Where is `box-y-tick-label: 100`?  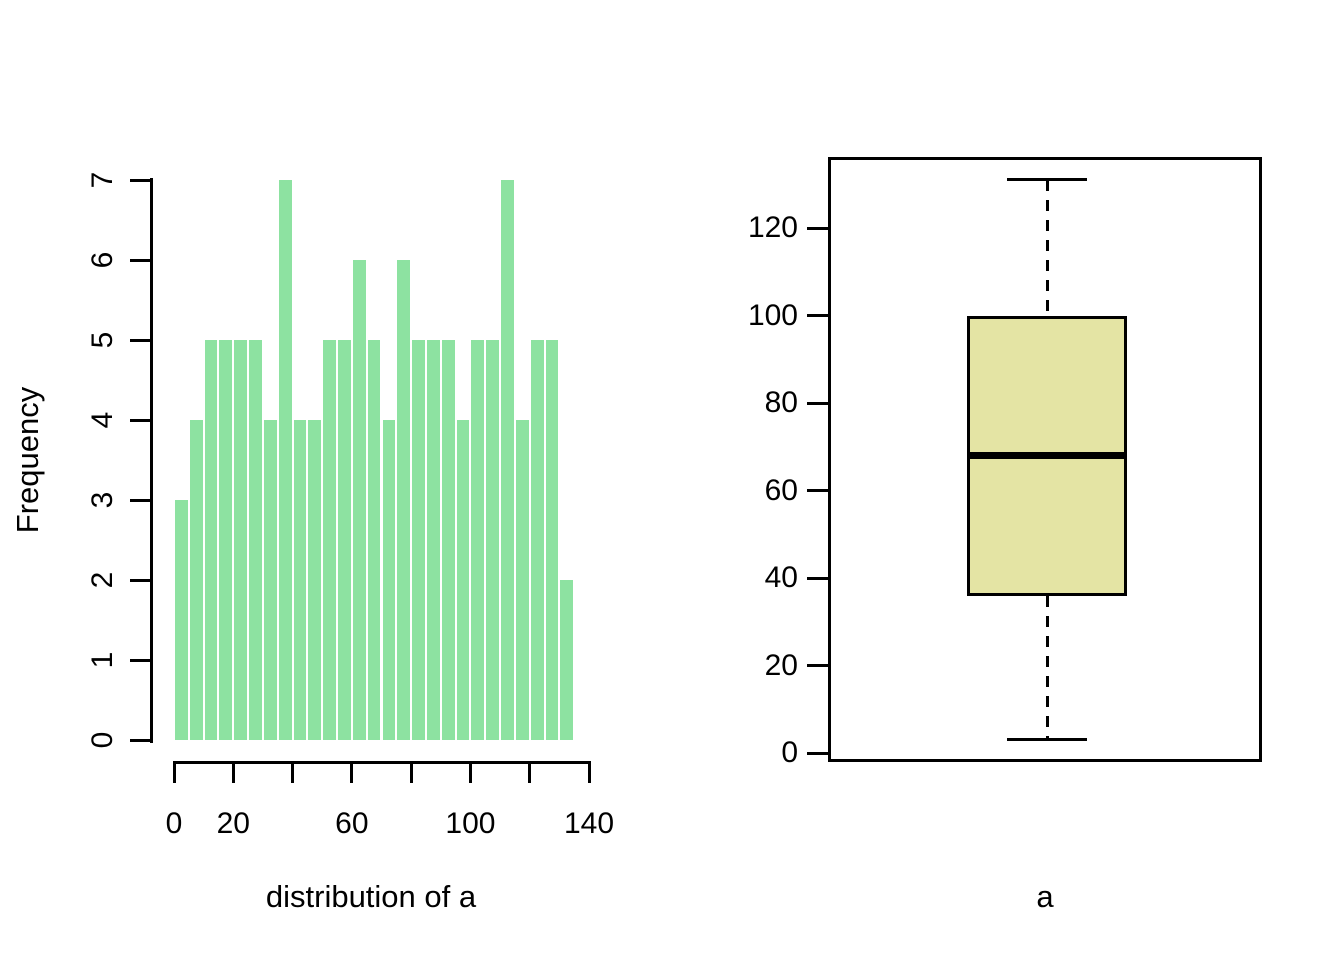 box-y-tick-label: 100 is located at coordinates (772, 315).